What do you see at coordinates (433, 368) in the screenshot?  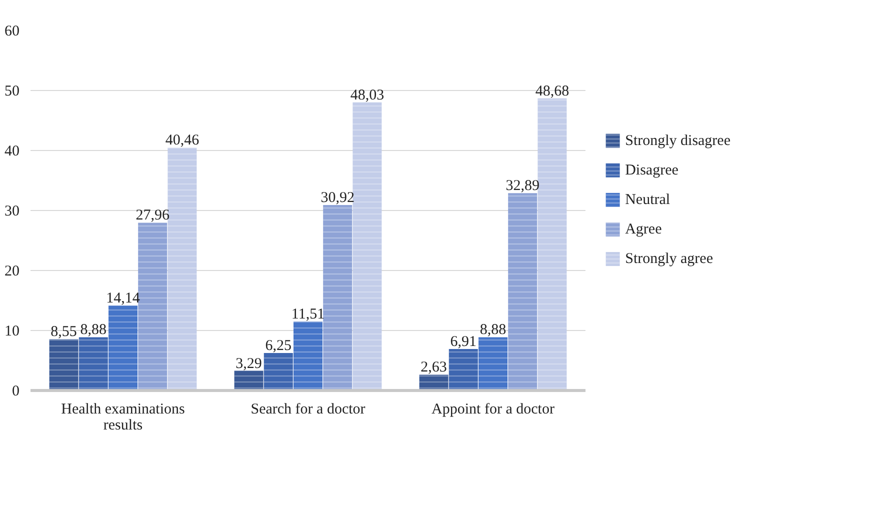 I see `data-label: 2,63` at bounding box center [433, 368].